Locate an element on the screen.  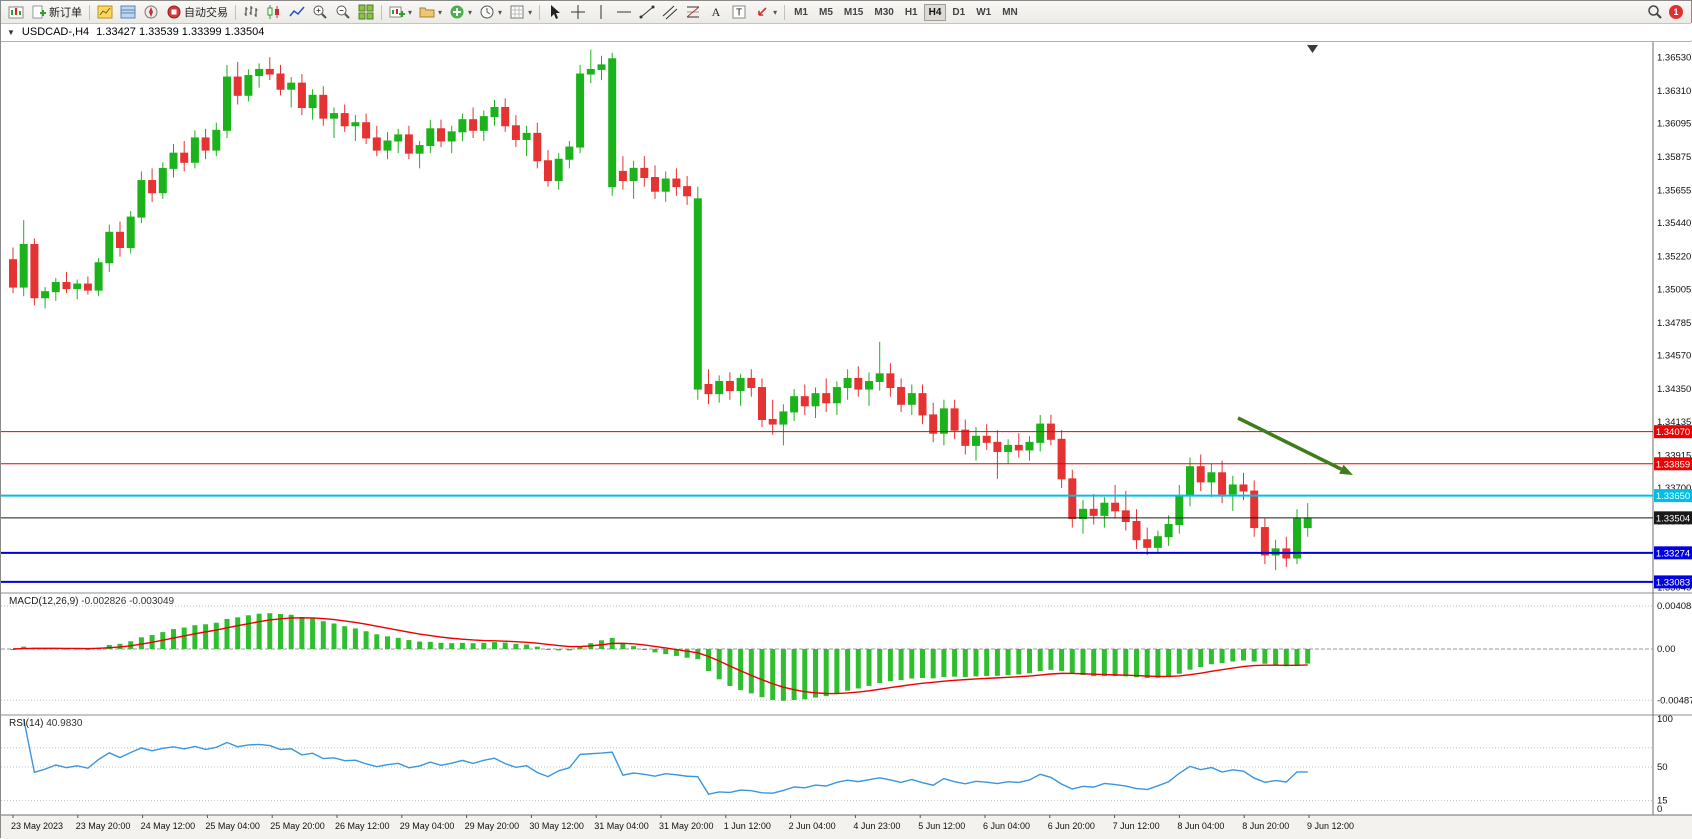
svg-text: 1.33504 is located at coordinates (1673, 518).